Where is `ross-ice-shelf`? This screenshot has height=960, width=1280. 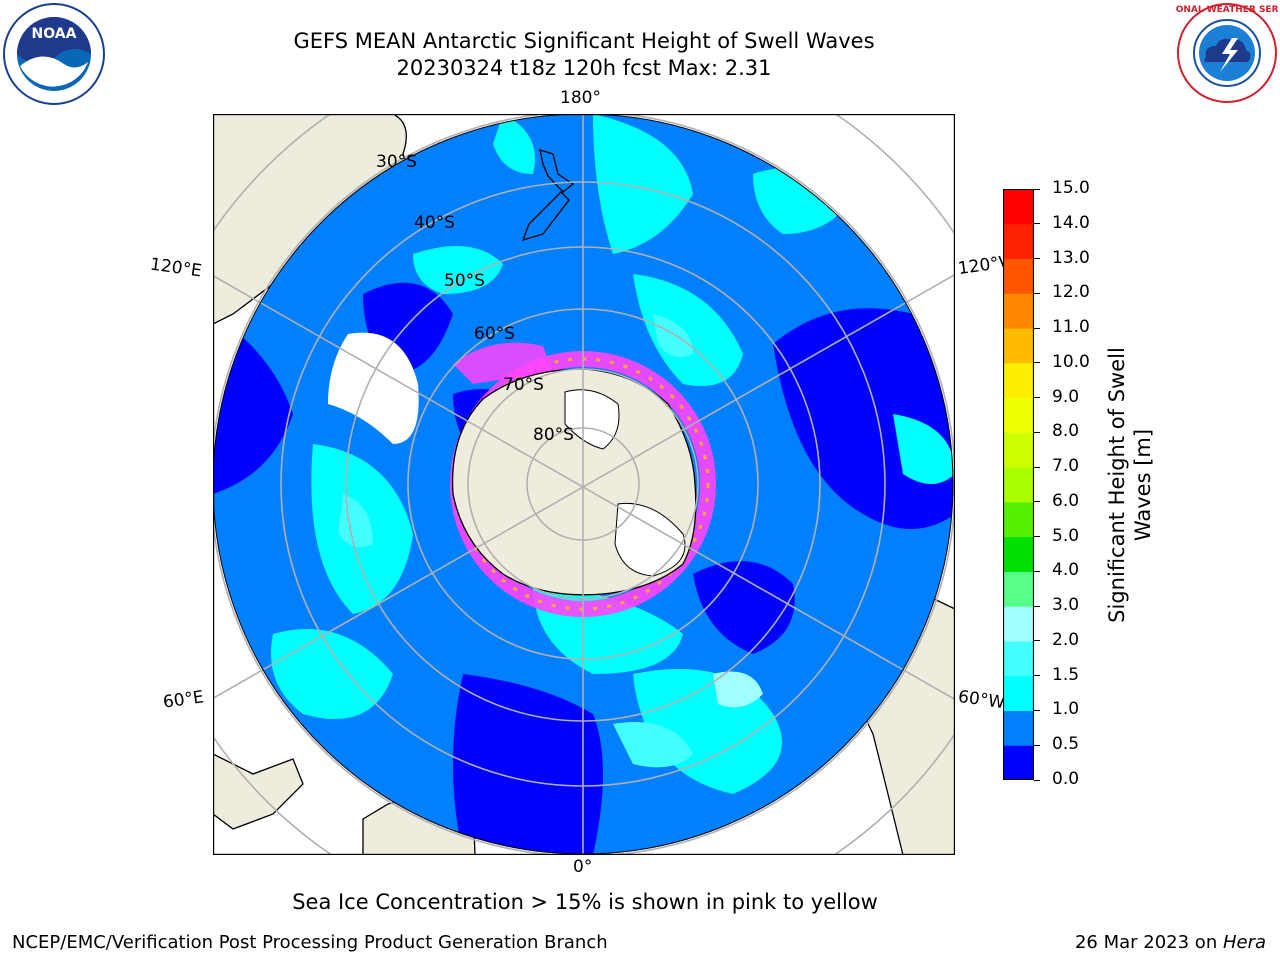 ross-ice-shelf is located at coordinates (592, 419).